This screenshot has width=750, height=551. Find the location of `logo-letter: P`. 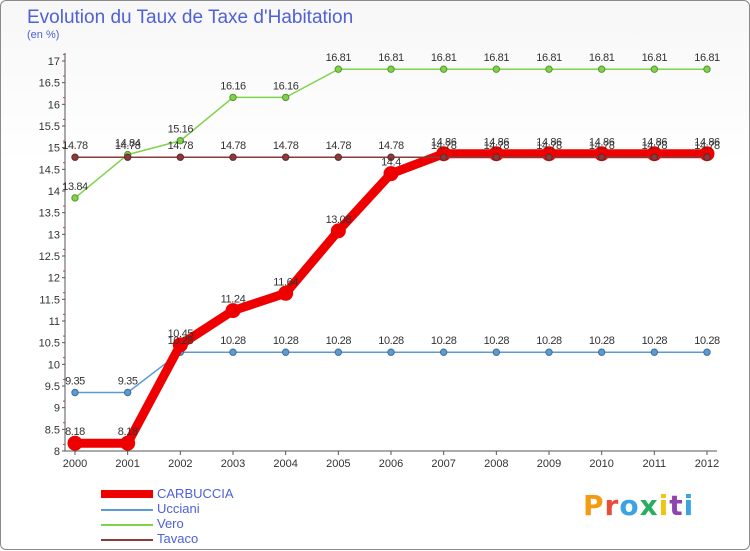

logo-letter: P is located at coordinates (594, 505).